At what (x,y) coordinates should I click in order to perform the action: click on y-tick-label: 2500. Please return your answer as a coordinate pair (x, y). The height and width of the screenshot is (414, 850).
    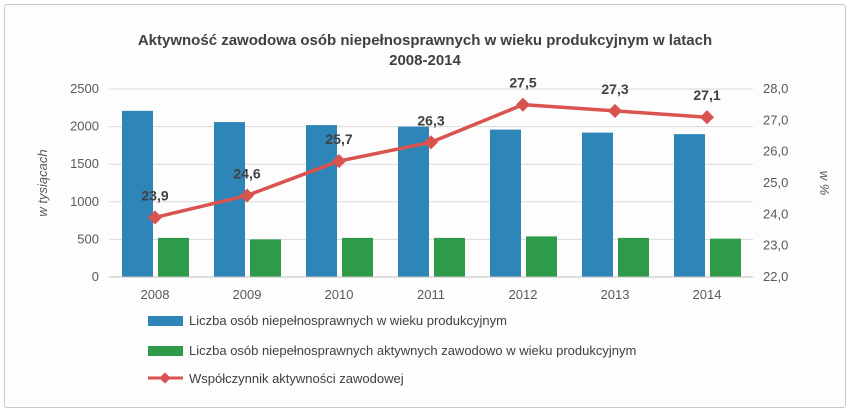
    Looking at the image, I should click on (84, 88).